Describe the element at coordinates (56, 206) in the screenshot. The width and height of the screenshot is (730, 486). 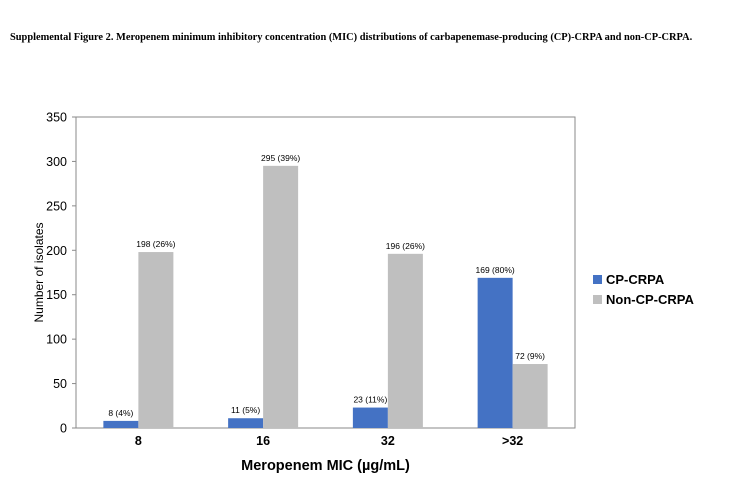
I see `y-tick-label: 250` at that location.